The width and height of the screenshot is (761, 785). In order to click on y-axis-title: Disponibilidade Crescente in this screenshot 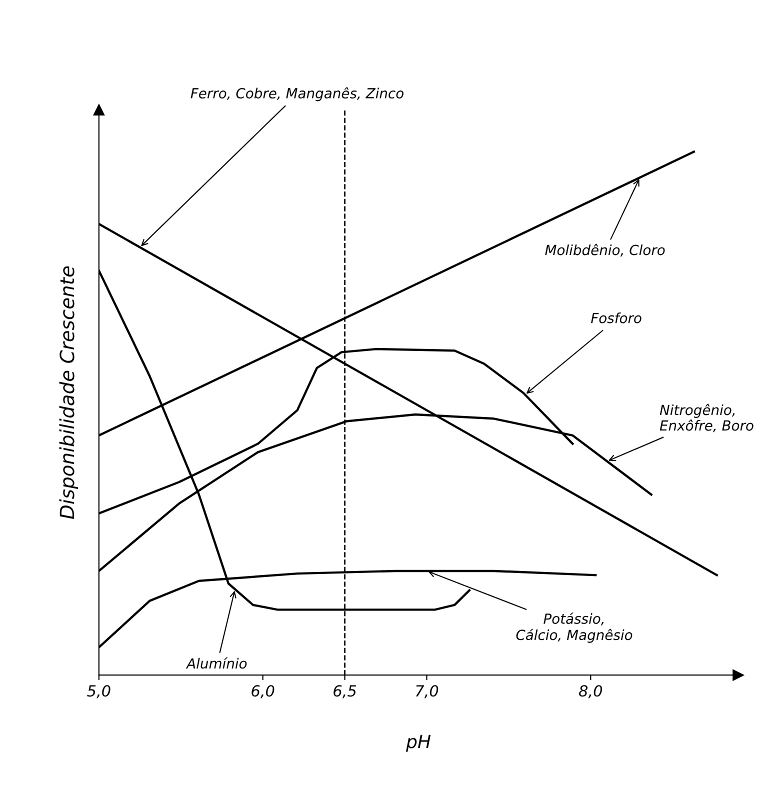, I will do `click(68, 392)`.